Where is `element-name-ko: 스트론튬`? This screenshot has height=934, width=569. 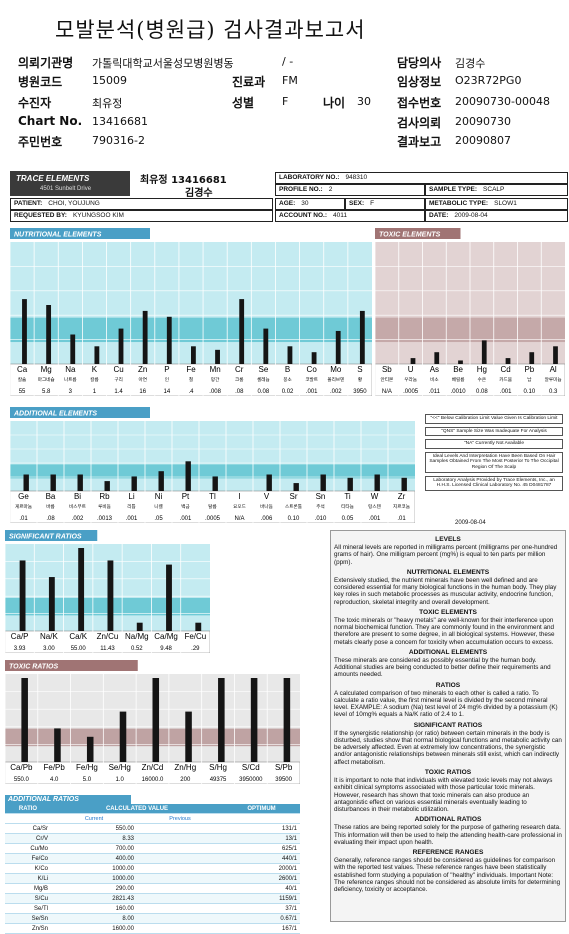
element-name-ko: 스트론튬 is located at coordinates (293, 506).